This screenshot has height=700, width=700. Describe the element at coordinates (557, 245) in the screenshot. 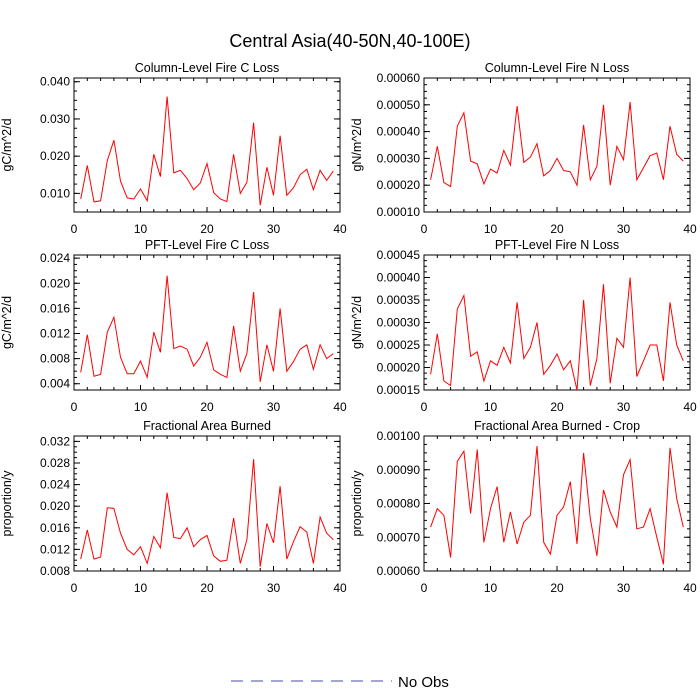

I see `panel-title: PFT-Level Fire N Loss` at that location.